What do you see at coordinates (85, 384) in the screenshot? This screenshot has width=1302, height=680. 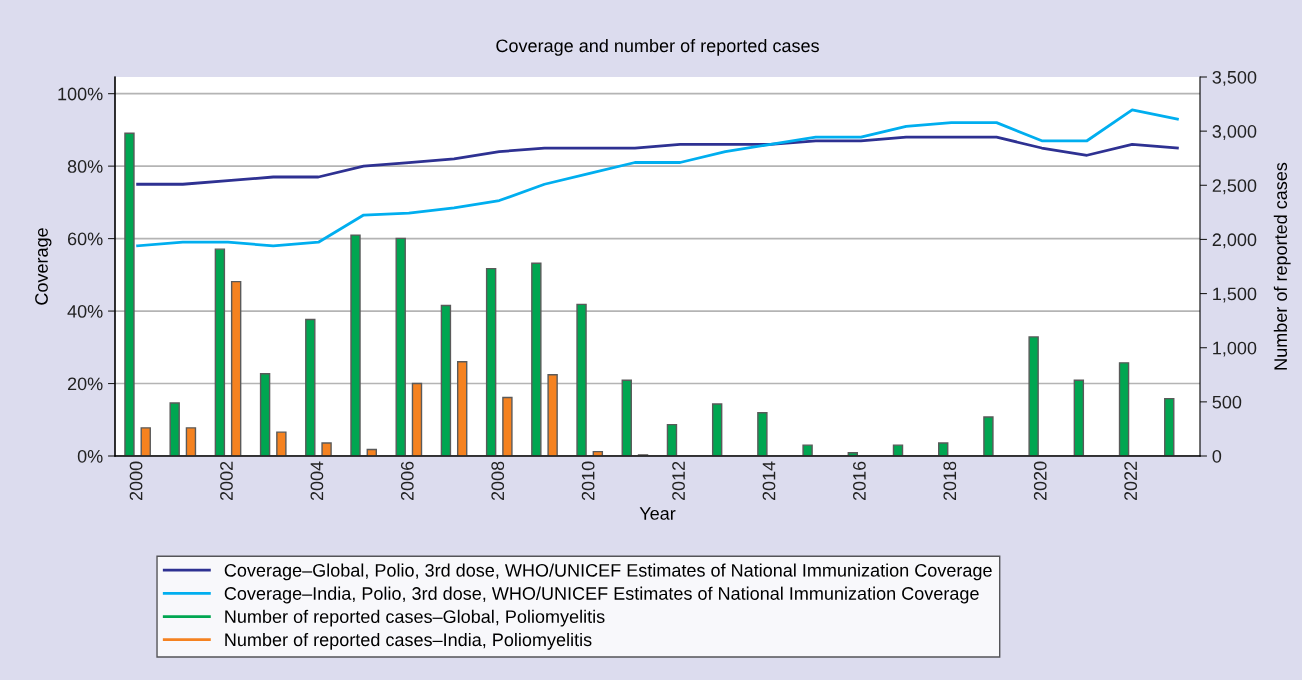 I see `y-tick-label: 20%` at bounding box center [85, 384].